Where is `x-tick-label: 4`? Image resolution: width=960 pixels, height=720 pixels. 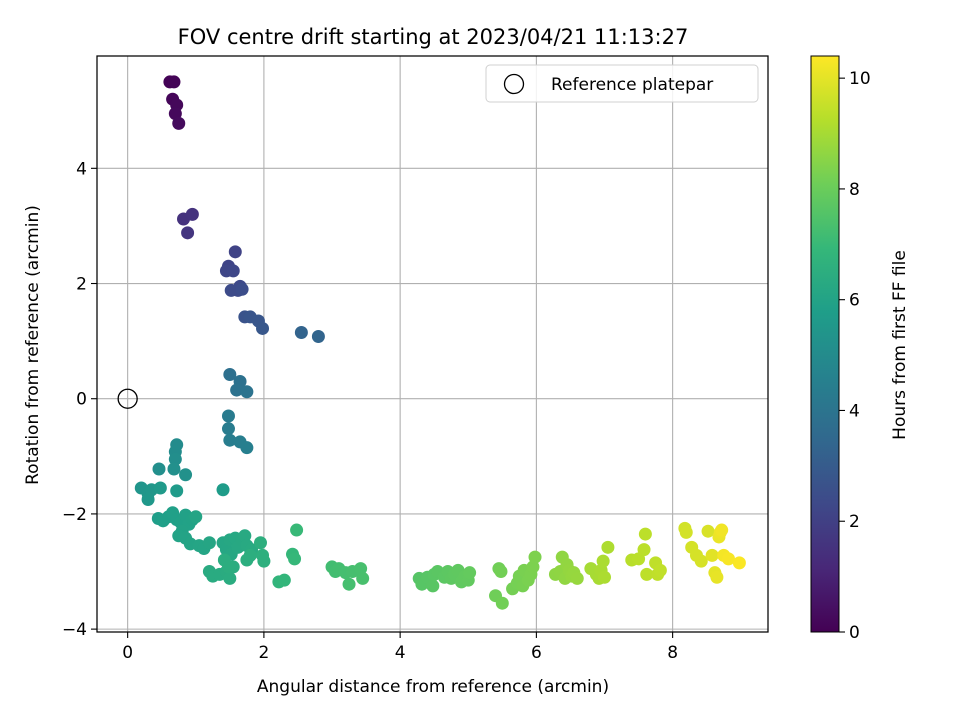 x-tick-label: 4 is located at coordinates (400, 653).